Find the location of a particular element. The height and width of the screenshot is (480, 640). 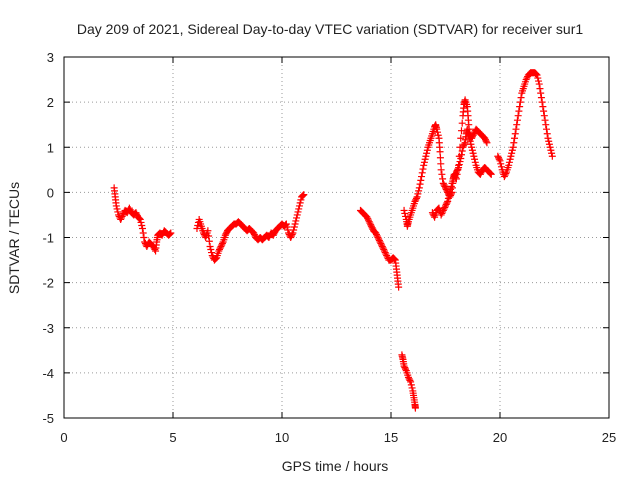

y-tick-label: -2 is located at coordinates (48, 283).